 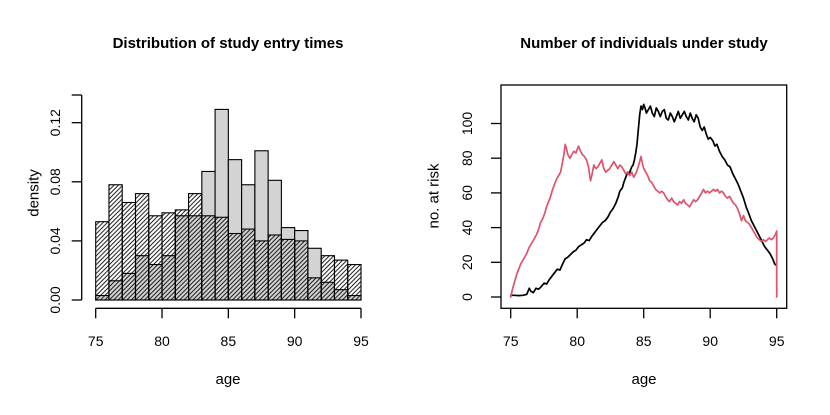 What do you see at coordinates (228, 43) in the screenshot?
I see `left-plot-title: Distribution of study entry times` at bounding box center [228, 43].